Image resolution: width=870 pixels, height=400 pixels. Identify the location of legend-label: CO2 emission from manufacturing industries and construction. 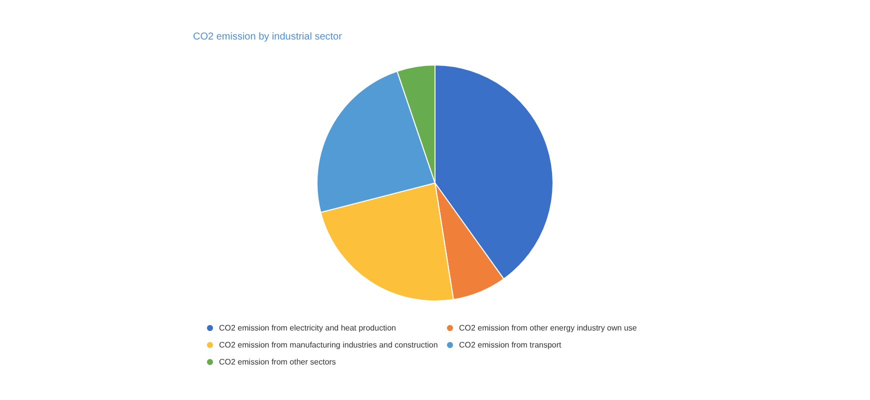
(328, 345).